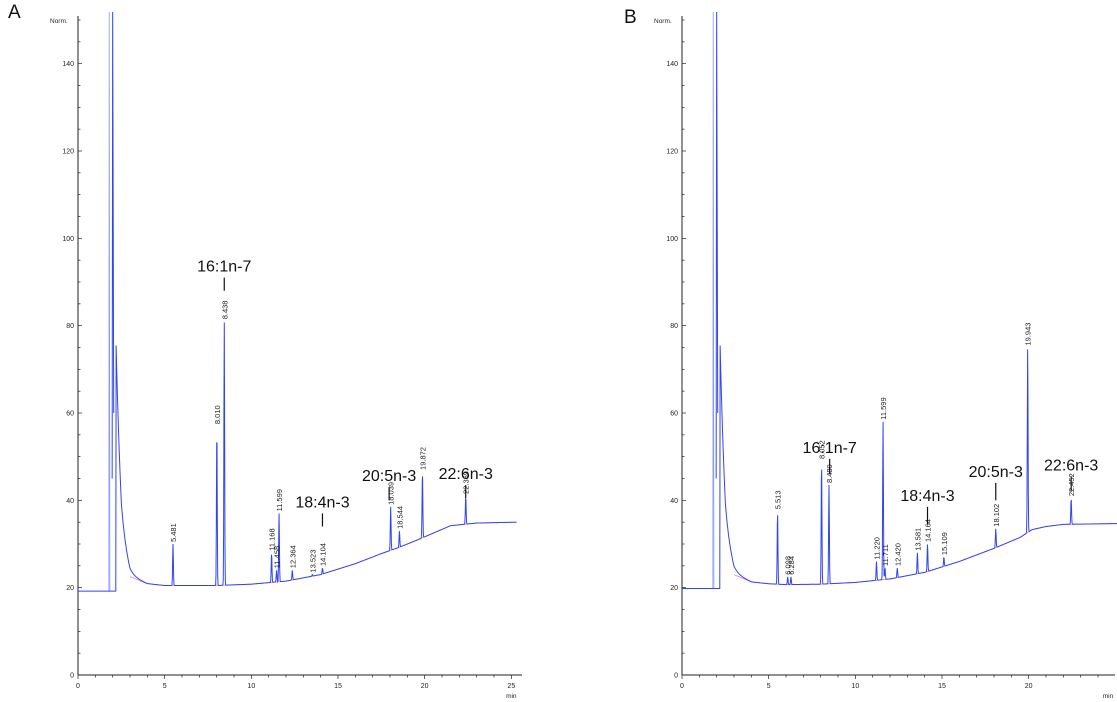  What do you see at coordinates (422, 458) in the screenshot?
I see `peak-label: 19.872` at bounding box center [422, 458].